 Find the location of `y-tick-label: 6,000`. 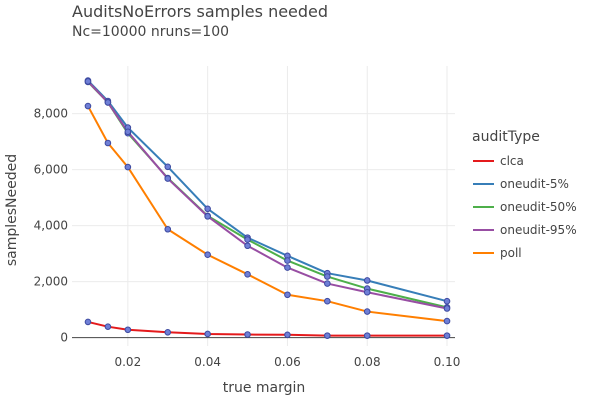

y-tick-label: 6,000 is located at coordinates (51, 170).